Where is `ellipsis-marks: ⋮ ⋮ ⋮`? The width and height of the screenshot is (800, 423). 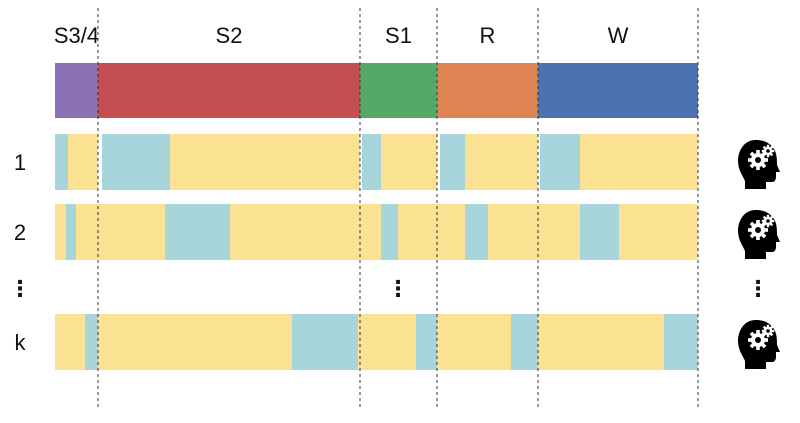 ellipsis-marks: ⋮ ⋮ ⋮ is located at coordinates (389, 289).